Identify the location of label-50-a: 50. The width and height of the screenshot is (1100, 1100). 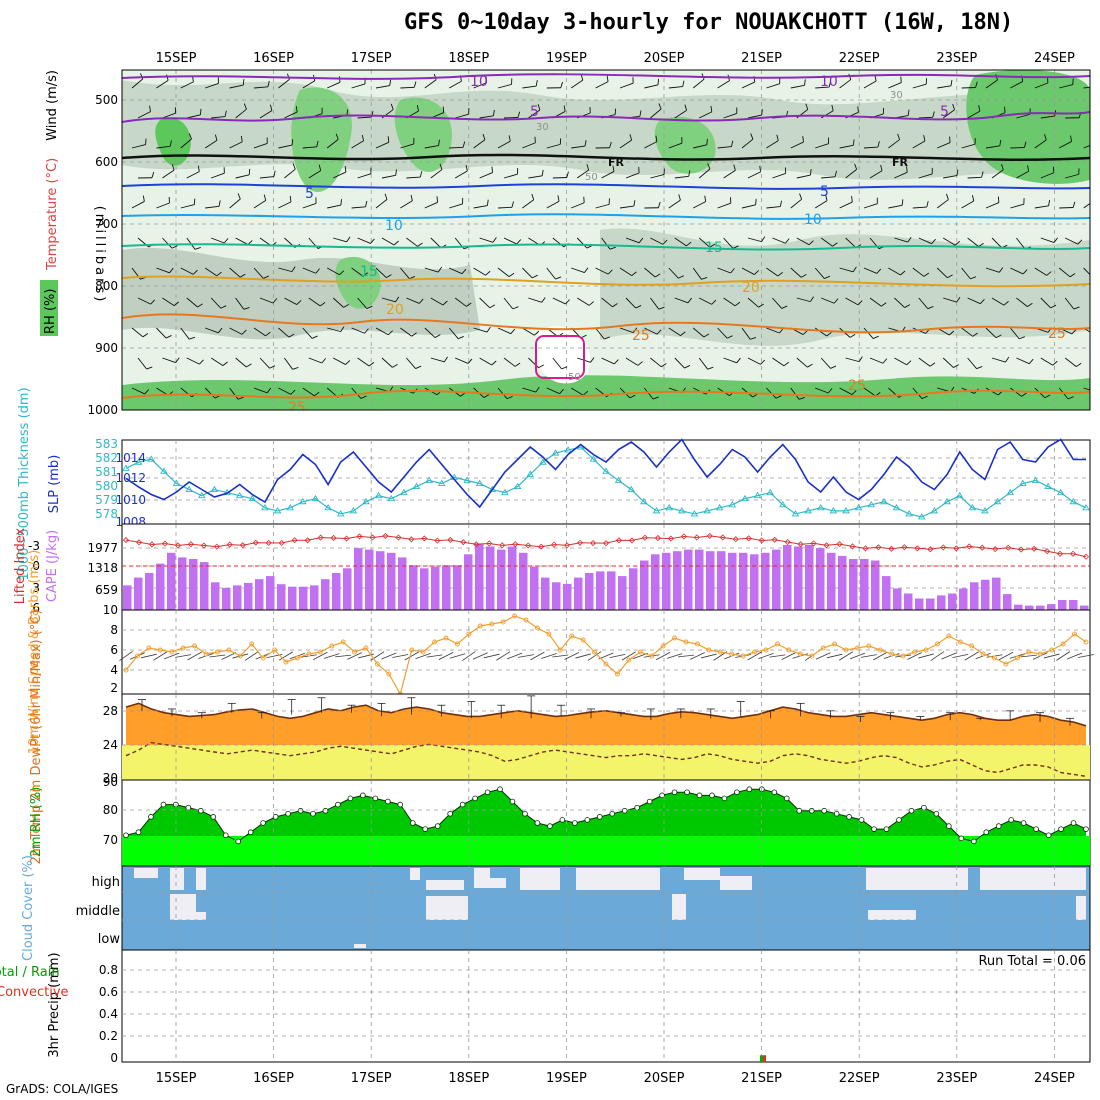
(591, 177).